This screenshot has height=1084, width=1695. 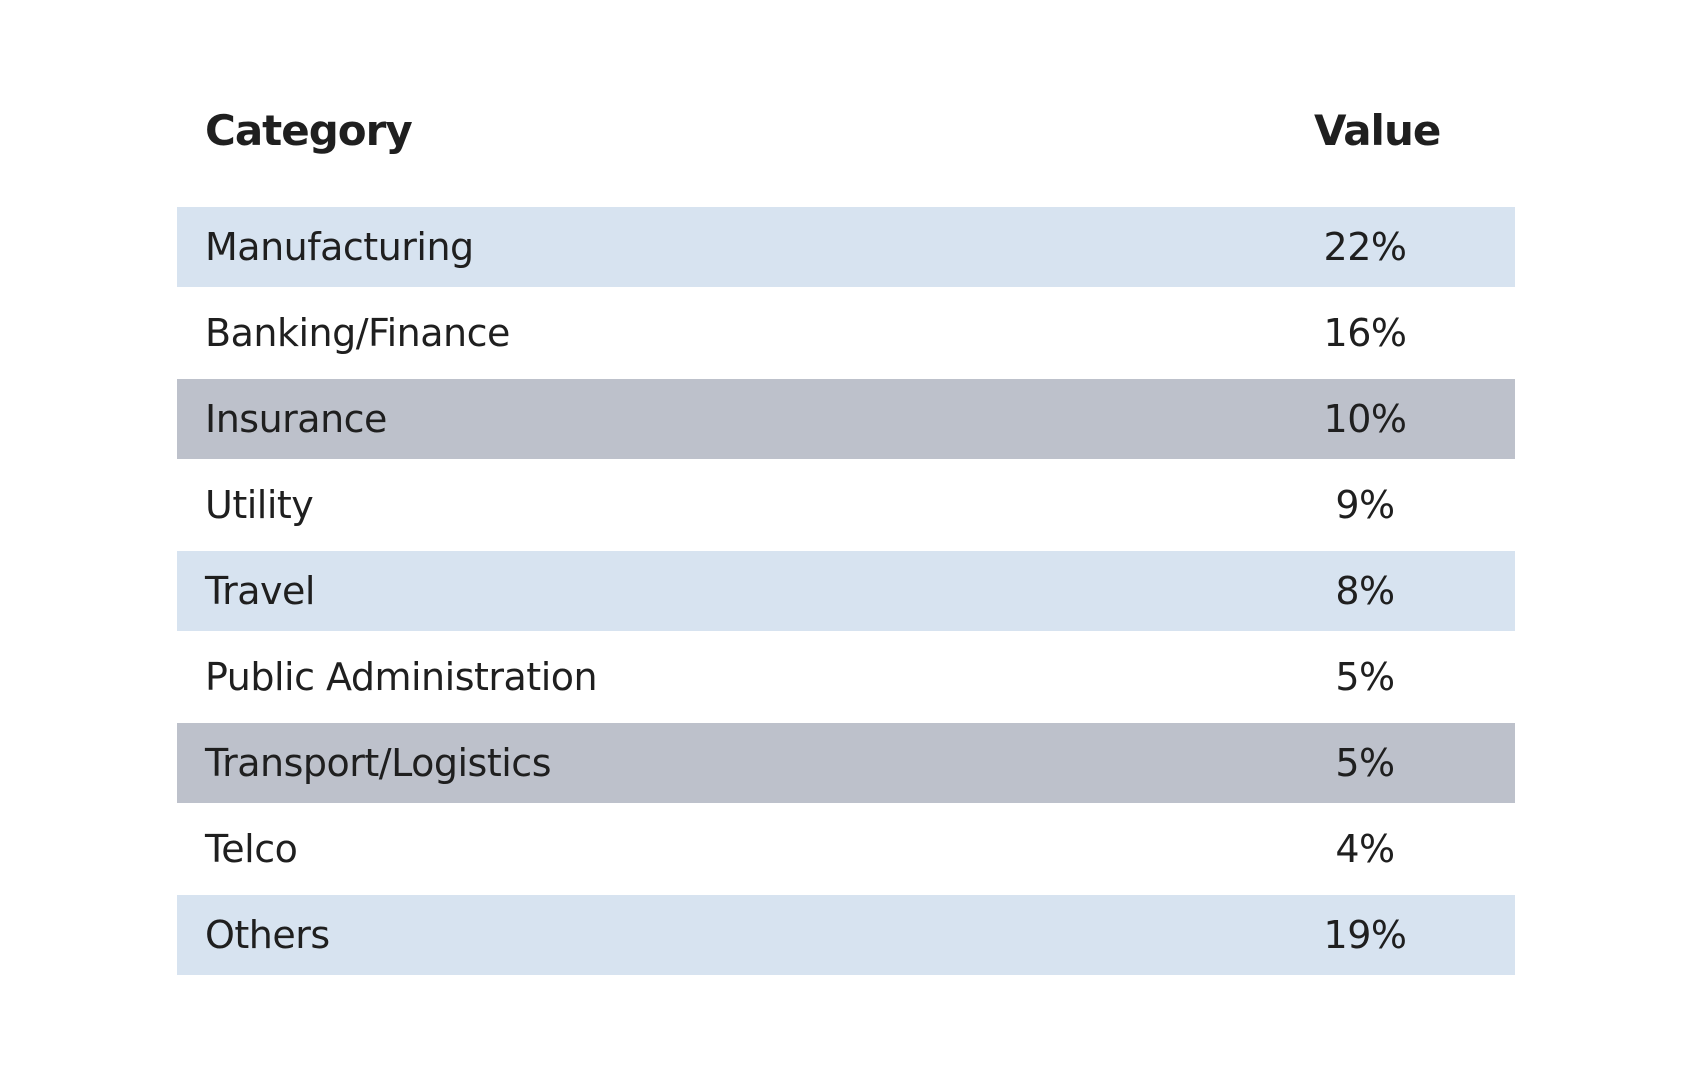 I want to click on value-cell: 8%, so click(x=1365, y=591).